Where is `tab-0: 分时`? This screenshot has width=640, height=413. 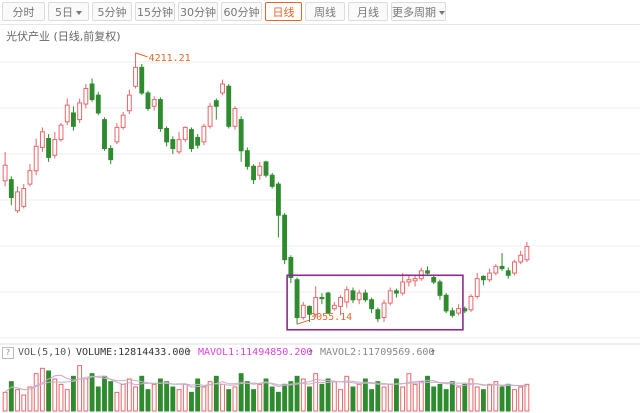
tab-0: 分时 is located at coordinates (23, 11).